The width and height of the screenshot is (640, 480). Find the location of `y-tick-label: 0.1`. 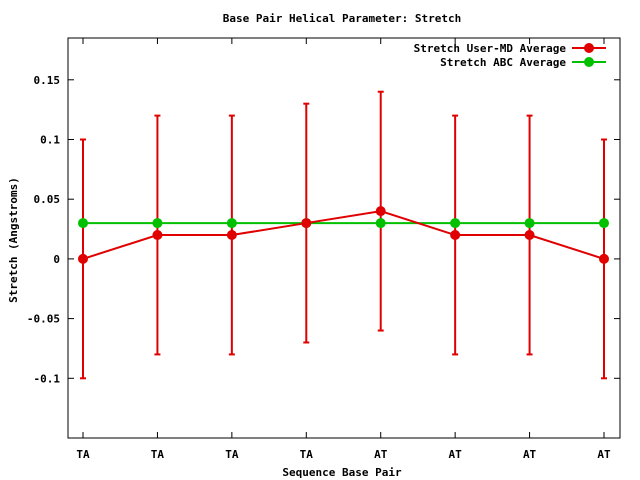

y-tick-label: 0.1 is located at coordinates (50, 139).